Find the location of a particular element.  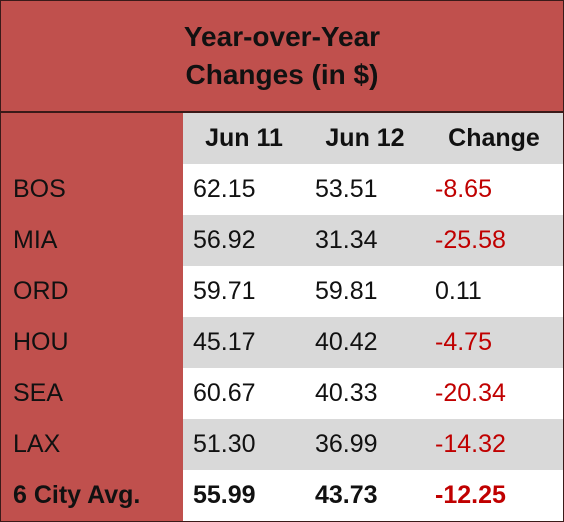

data-cell: 40.33 is located at coordinates (365, 393).